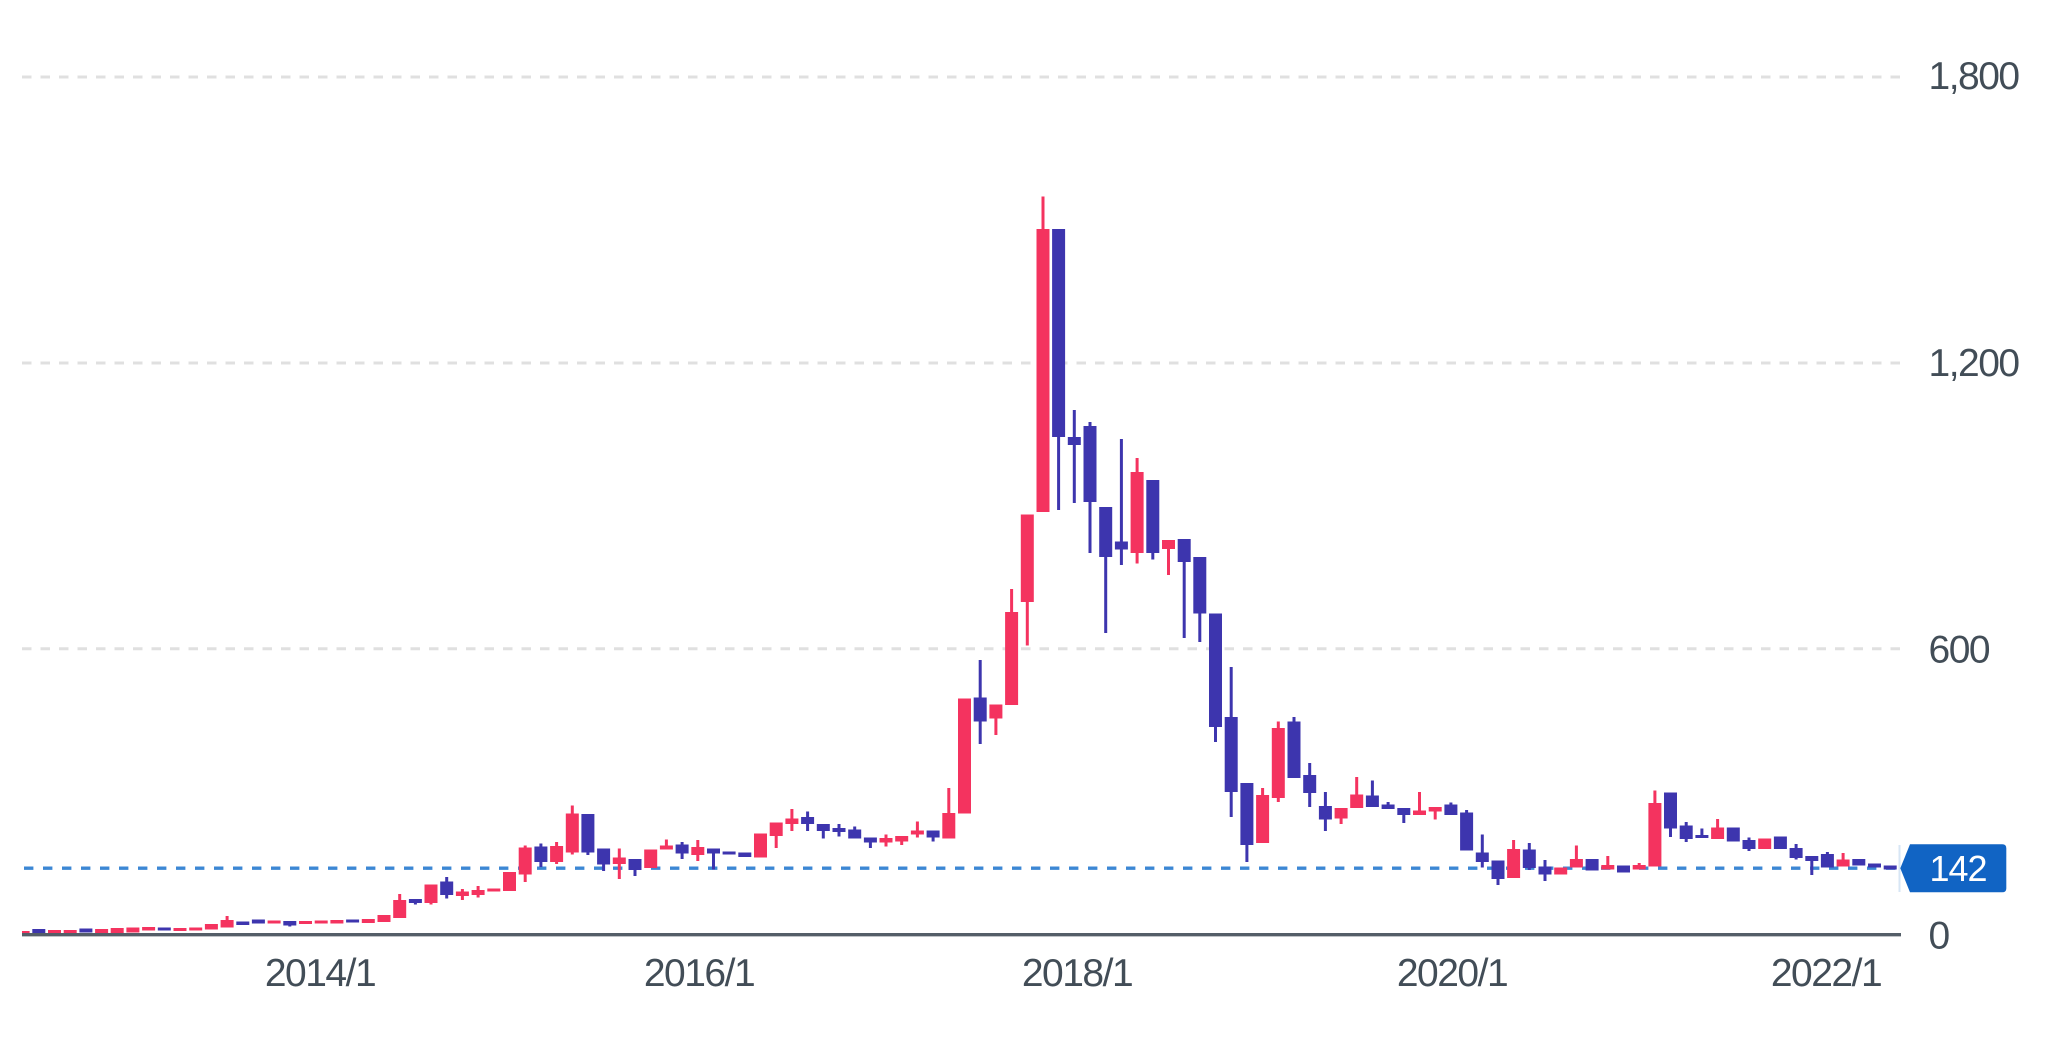 The width and height of the screenshot is (2048, 1050). Describe the element at coordinates (1077, 973) in the screenshot. I see `svg-text: 2018/1` at that location.